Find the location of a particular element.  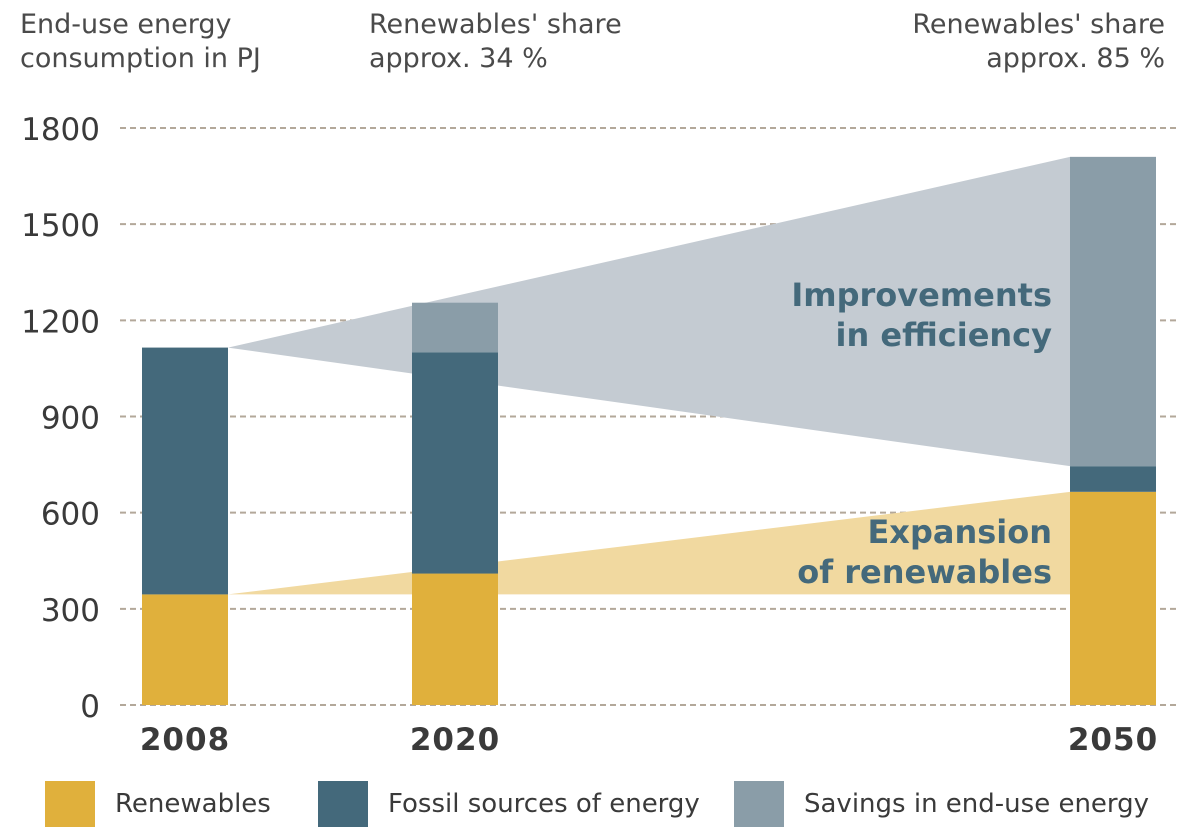

legend-item-fossil: Fossil sources of energy is located at coordinates (509, 804).